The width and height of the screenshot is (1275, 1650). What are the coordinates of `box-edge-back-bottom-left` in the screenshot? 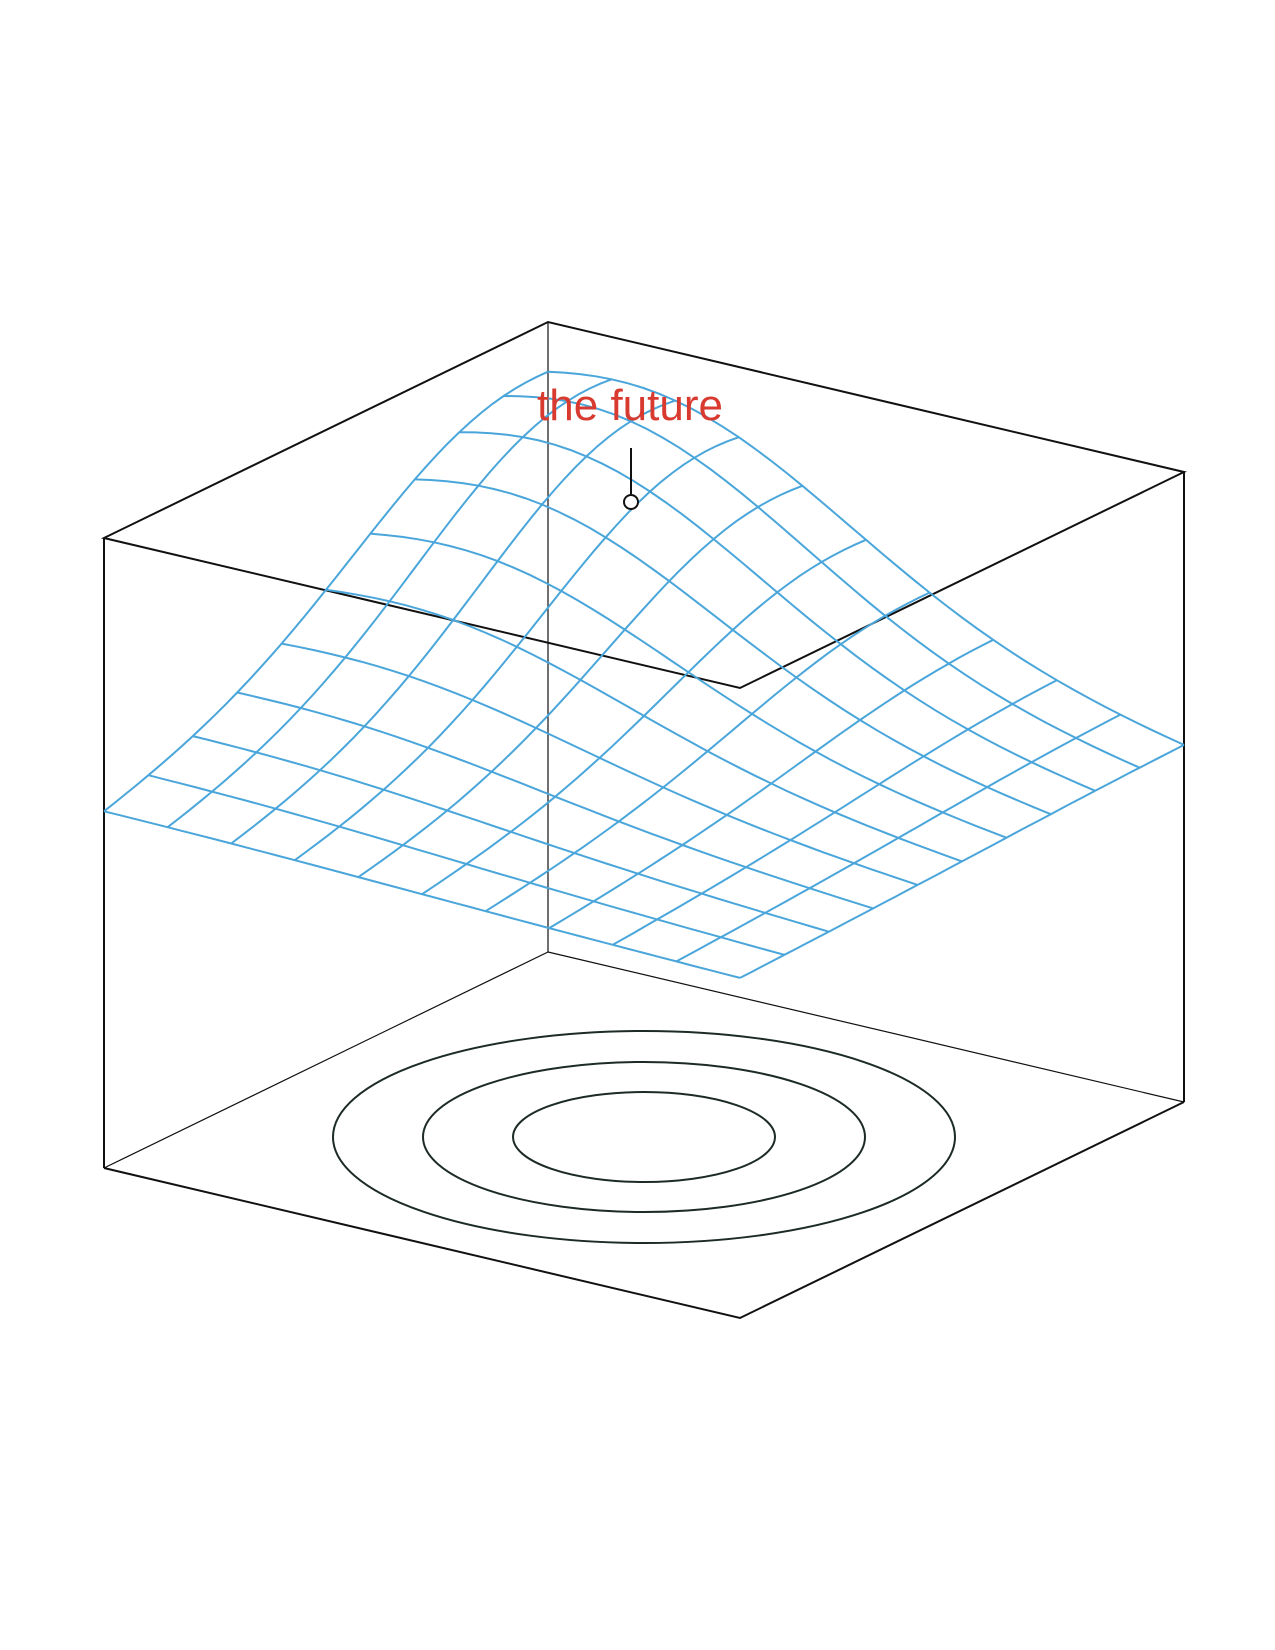 It's located at (326, 1060).